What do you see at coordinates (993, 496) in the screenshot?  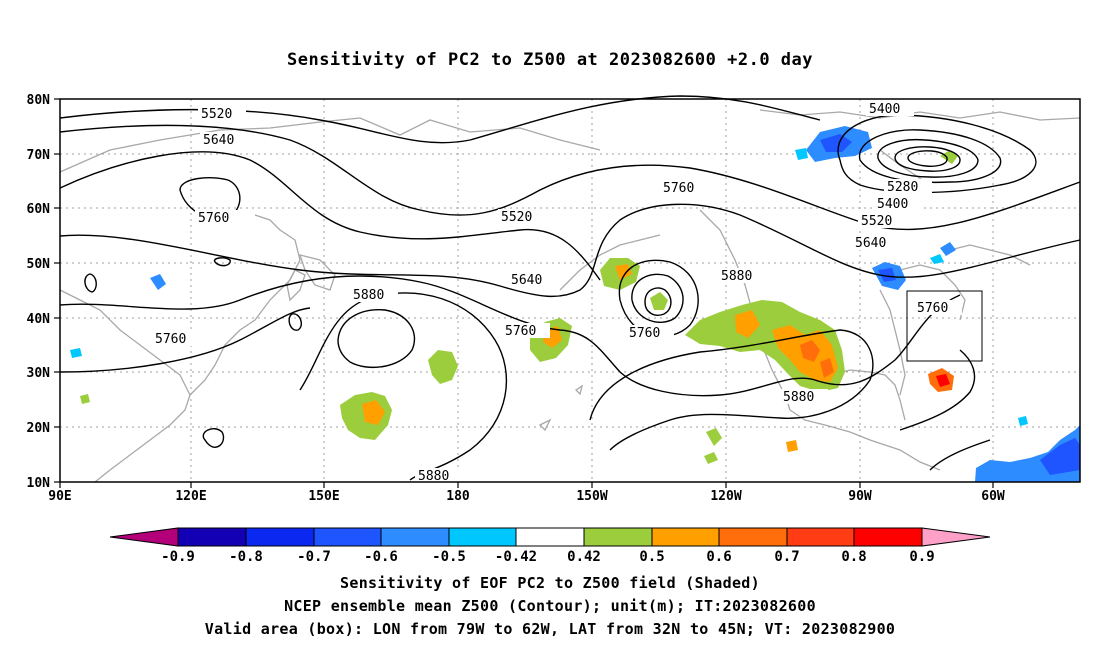 I see `lon-tick-label: 60W` at bounding box center [993, 496].